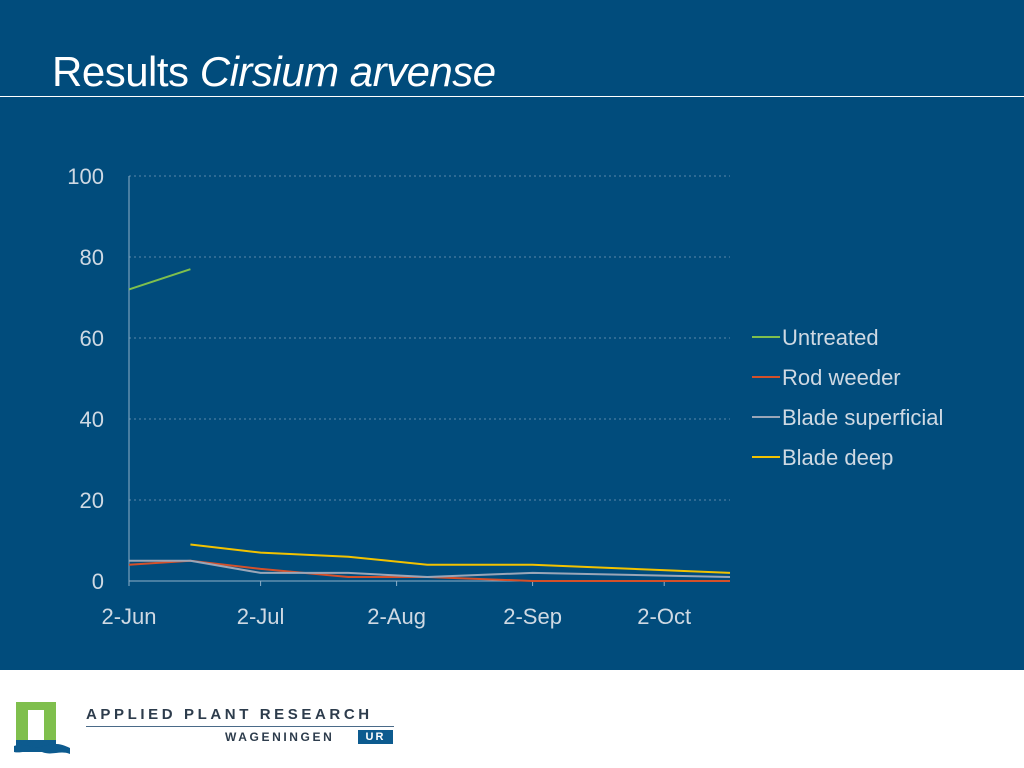  I want to click on x-tick-label: 2-Oct, so click(664, 616).